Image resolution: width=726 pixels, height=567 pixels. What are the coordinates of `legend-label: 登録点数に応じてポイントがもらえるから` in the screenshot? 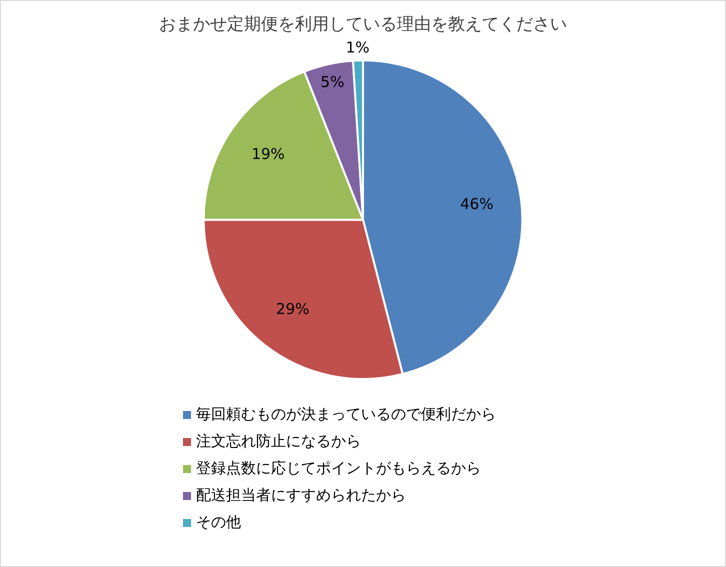 It's located at (338, 468).